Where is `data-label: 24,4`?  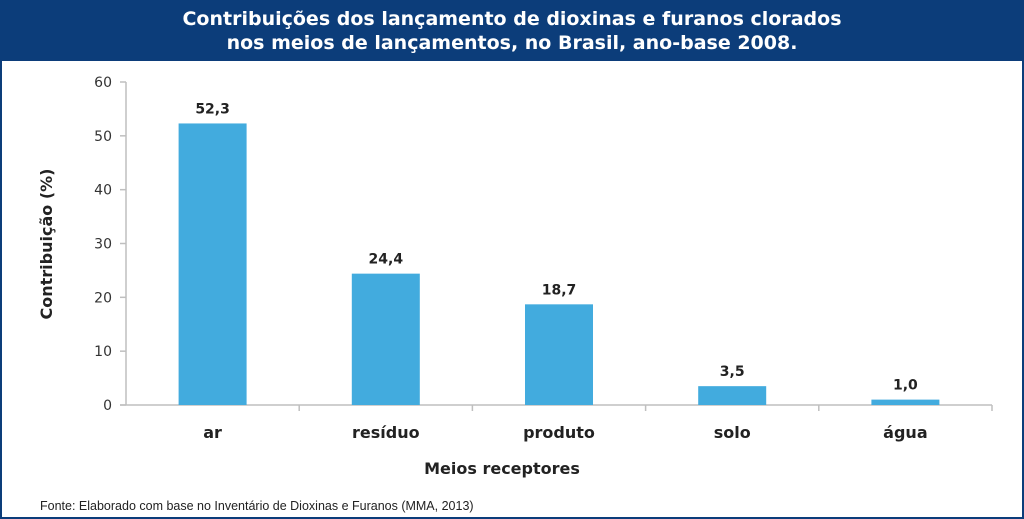 data-label: 24,4 is located at coordinates (386, 260).